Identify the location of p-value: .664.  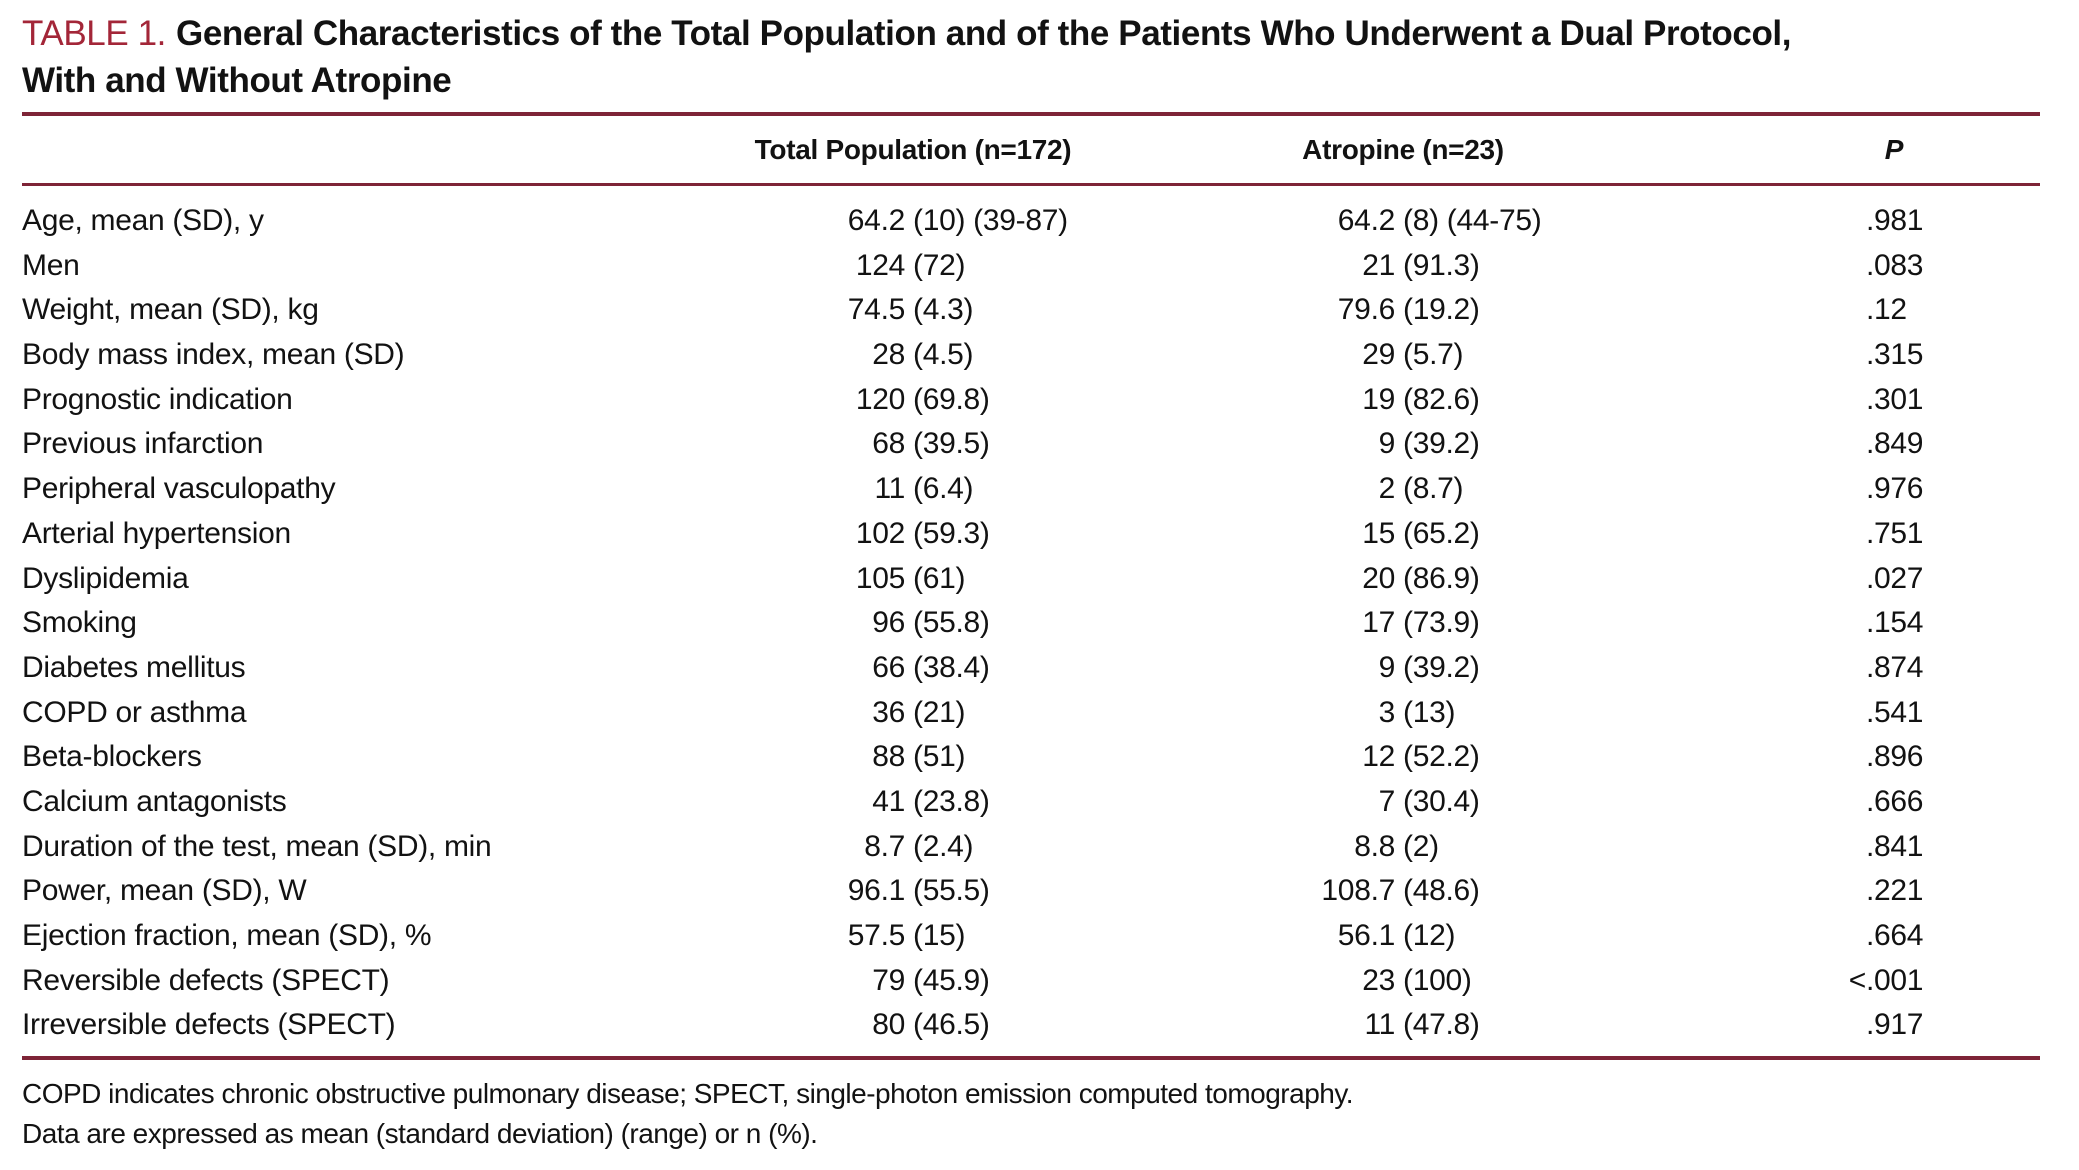
(1895, 935).